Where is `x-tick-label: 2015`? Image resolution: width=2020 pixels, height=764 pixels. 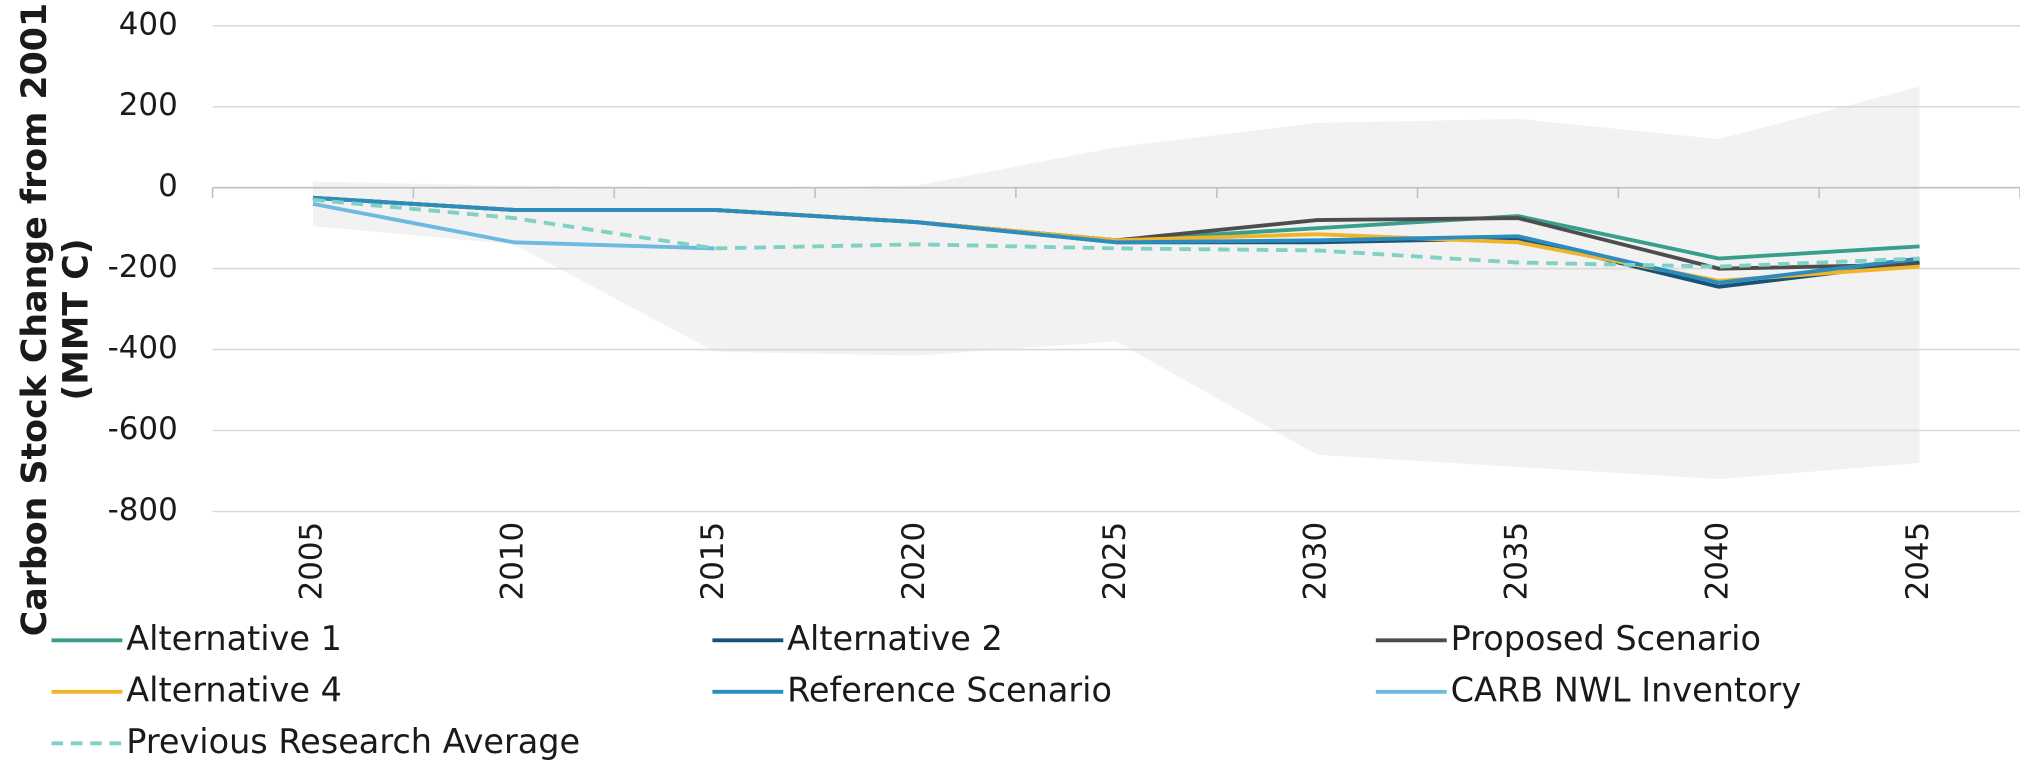 x-tick-label: 2015 is located at coordinates (713, 561).